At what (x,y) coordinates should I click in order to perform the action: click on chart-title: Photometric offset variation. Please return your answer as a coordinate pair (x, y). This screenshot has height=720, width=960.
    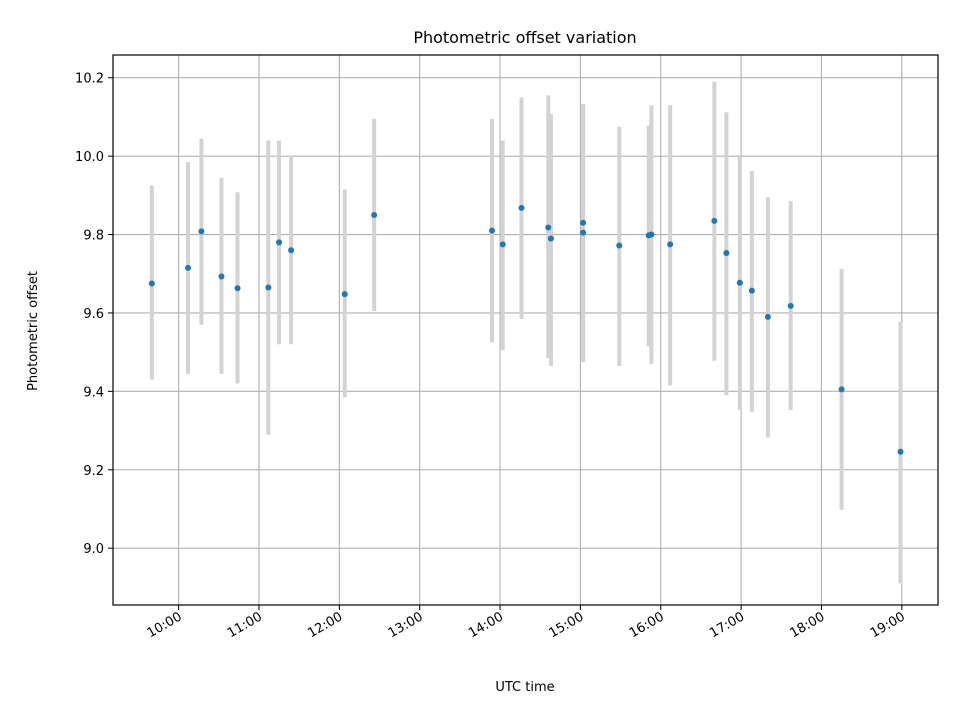
    Looking at the image, I should click on (524, 37).